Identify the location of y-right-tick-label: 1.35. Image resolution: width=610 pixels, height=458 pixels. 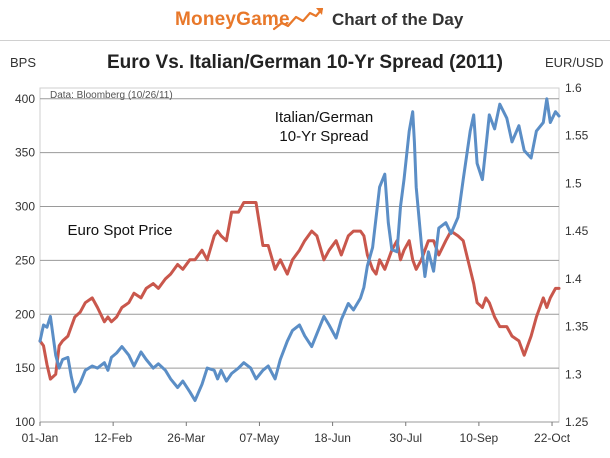
(577, 327).